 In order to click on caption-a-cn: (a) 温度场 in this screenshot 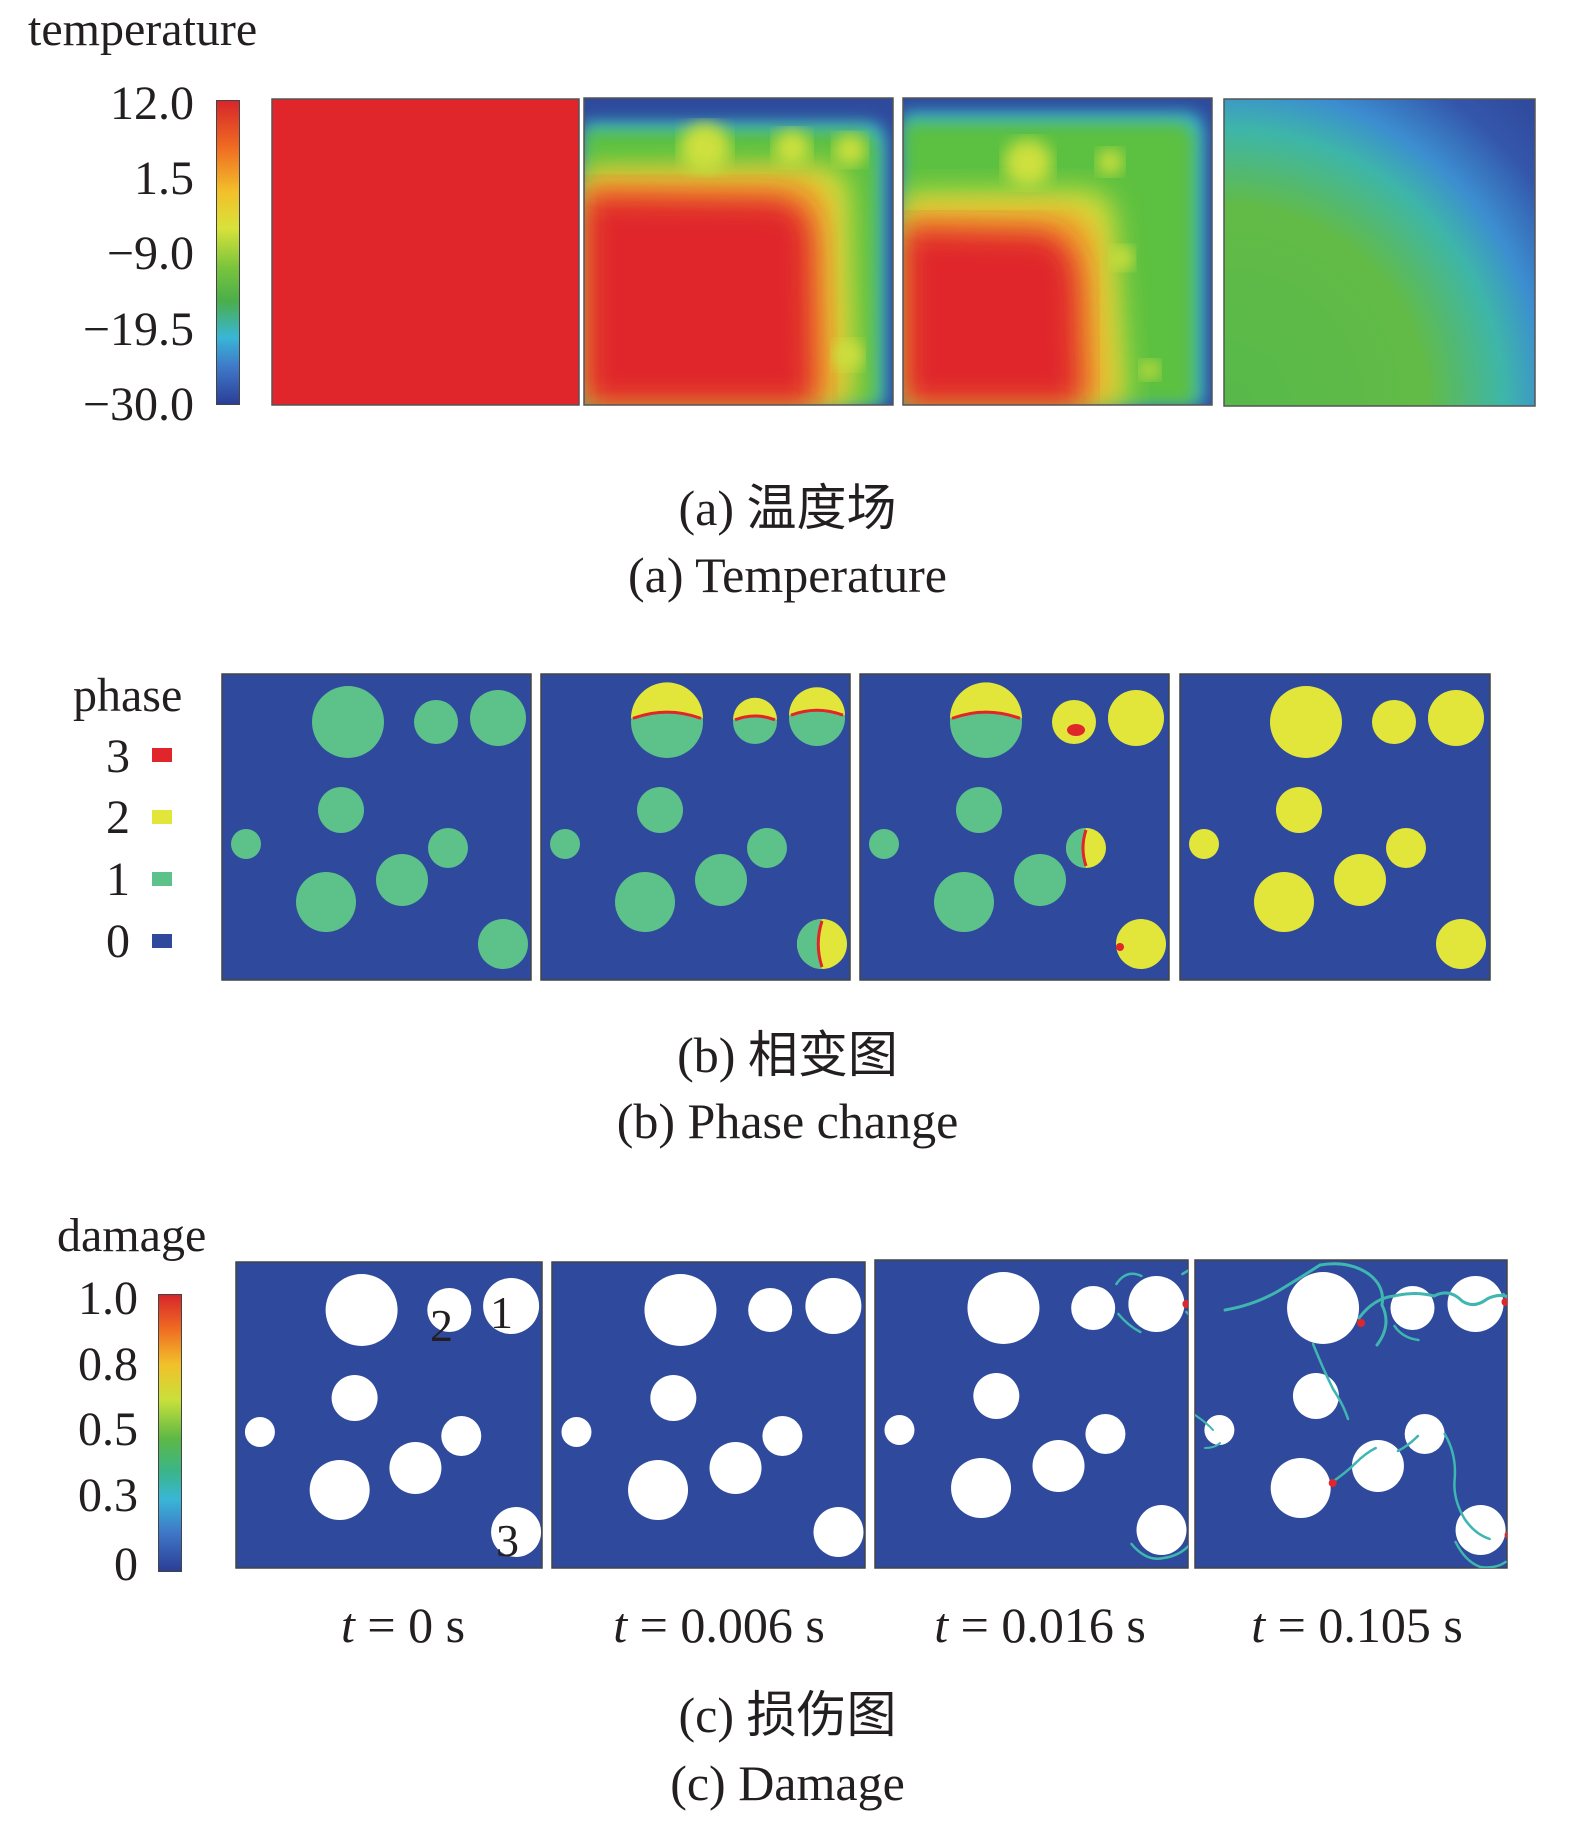, I will do `click(787, 508)`.